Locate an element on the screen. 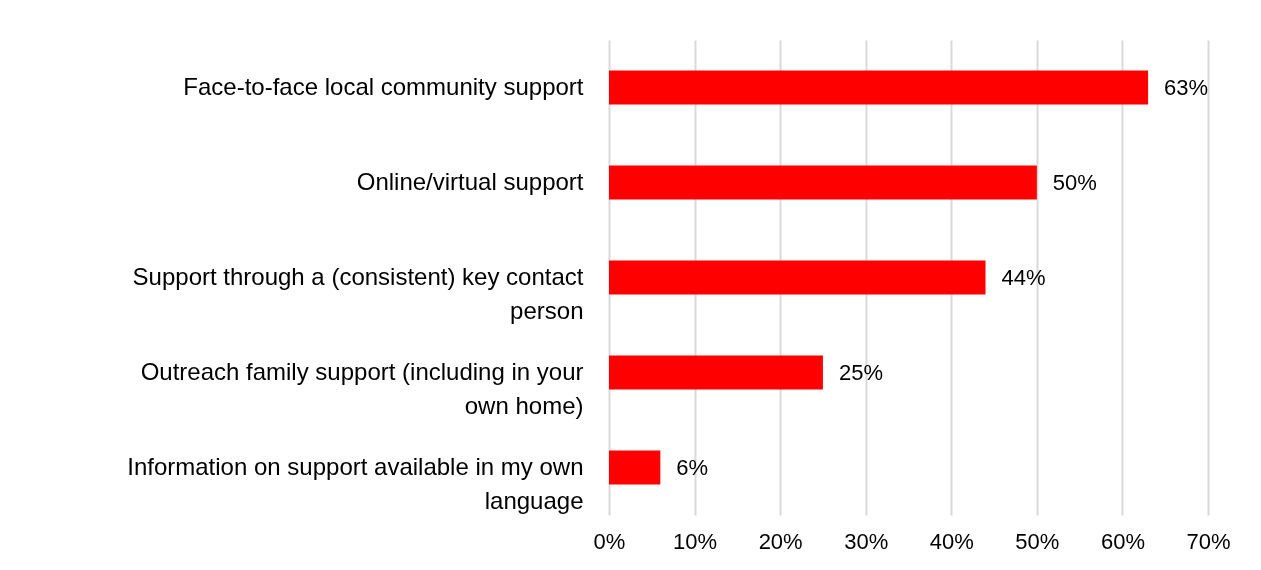  data-label: 63% is located at coordinates (1186, 87).